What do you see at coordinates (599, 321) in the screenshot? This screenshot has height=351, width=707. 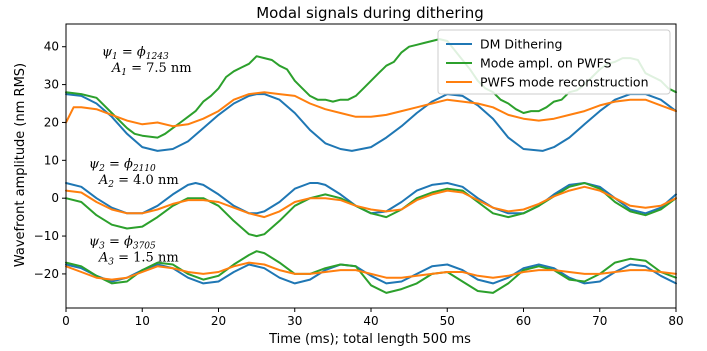 I see `x-tick-label: 70` at bounding box center [599, 321].